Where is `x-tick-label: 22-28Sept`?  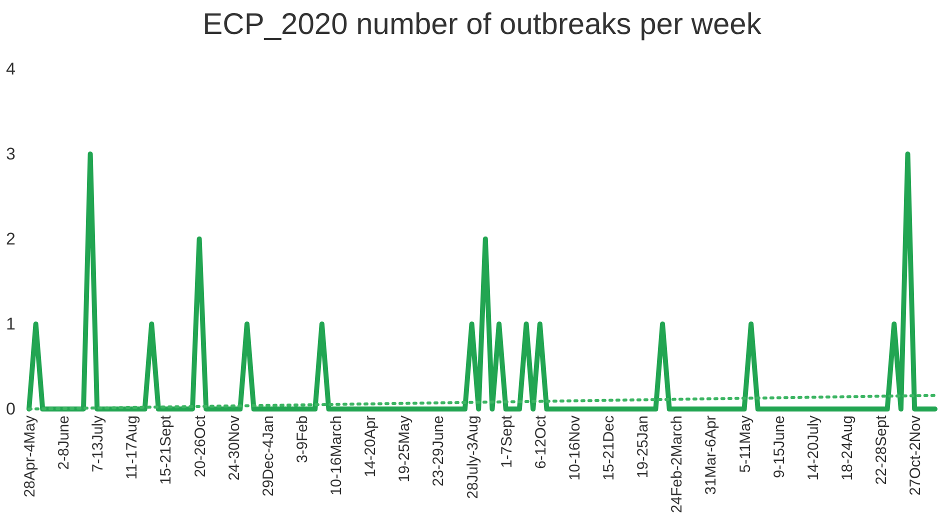
x-tick-label: 22-28Sept is located at coordinates (881, 449).